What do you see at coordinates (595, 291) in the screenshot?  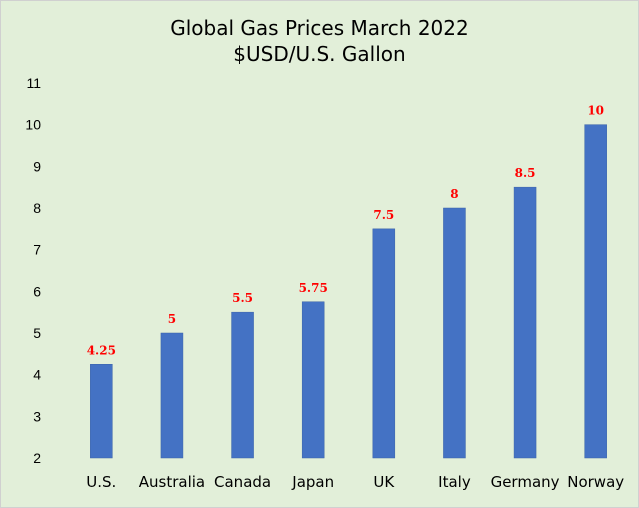 I see `bar-norway` at bounding box center [595, 291].